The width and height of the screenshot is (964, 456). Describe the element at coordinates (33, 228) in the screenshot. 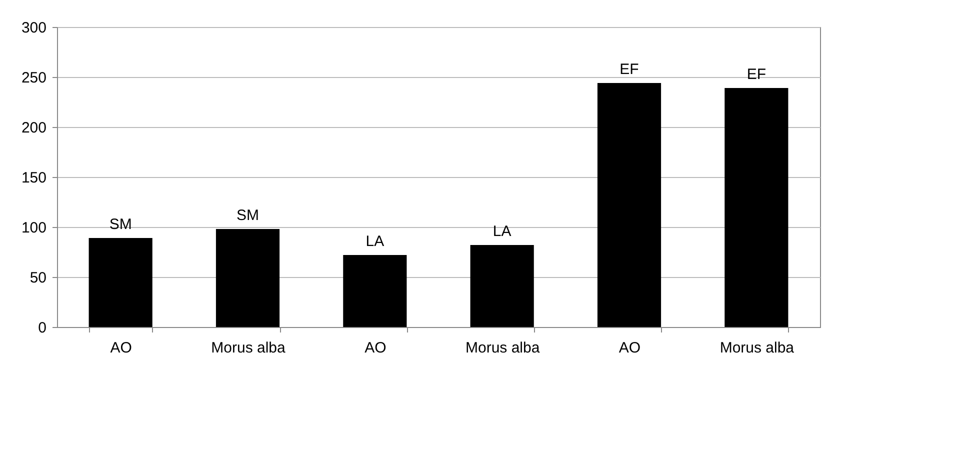

I see `y-tick-label: 100` at that location.